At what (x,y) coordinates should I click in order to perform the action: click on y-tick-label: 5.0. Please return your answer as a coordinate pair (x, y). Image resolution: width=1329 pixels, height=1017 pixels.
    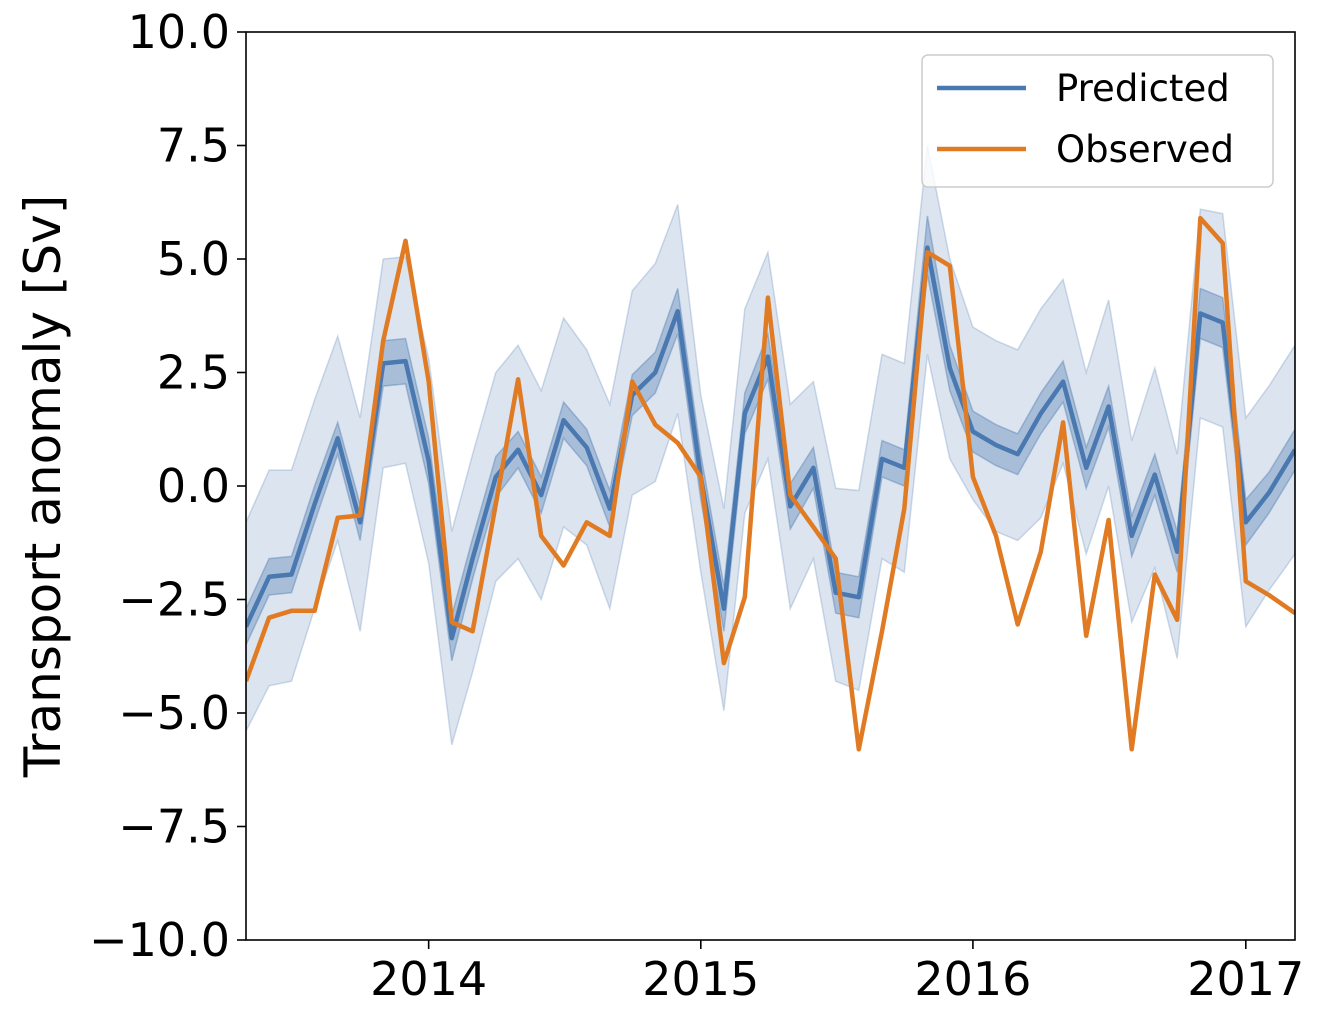
    Looking at the image, I should click on (193, 259).